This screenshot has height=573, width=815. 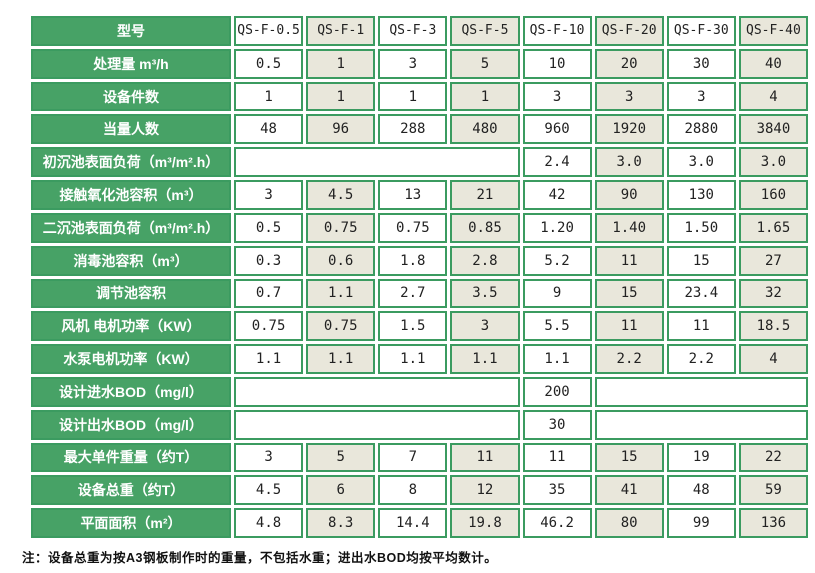 I want to click on table-cell: 41, so click(x=629, y=490).